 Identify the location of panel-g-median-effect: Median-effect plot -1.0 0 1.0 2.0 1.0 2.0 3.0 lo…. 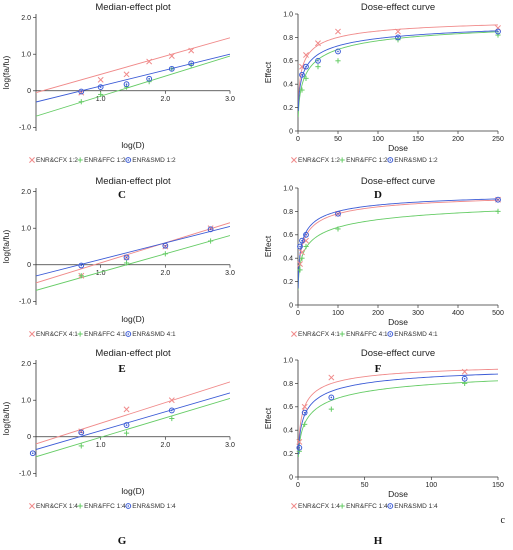
(118, 429).